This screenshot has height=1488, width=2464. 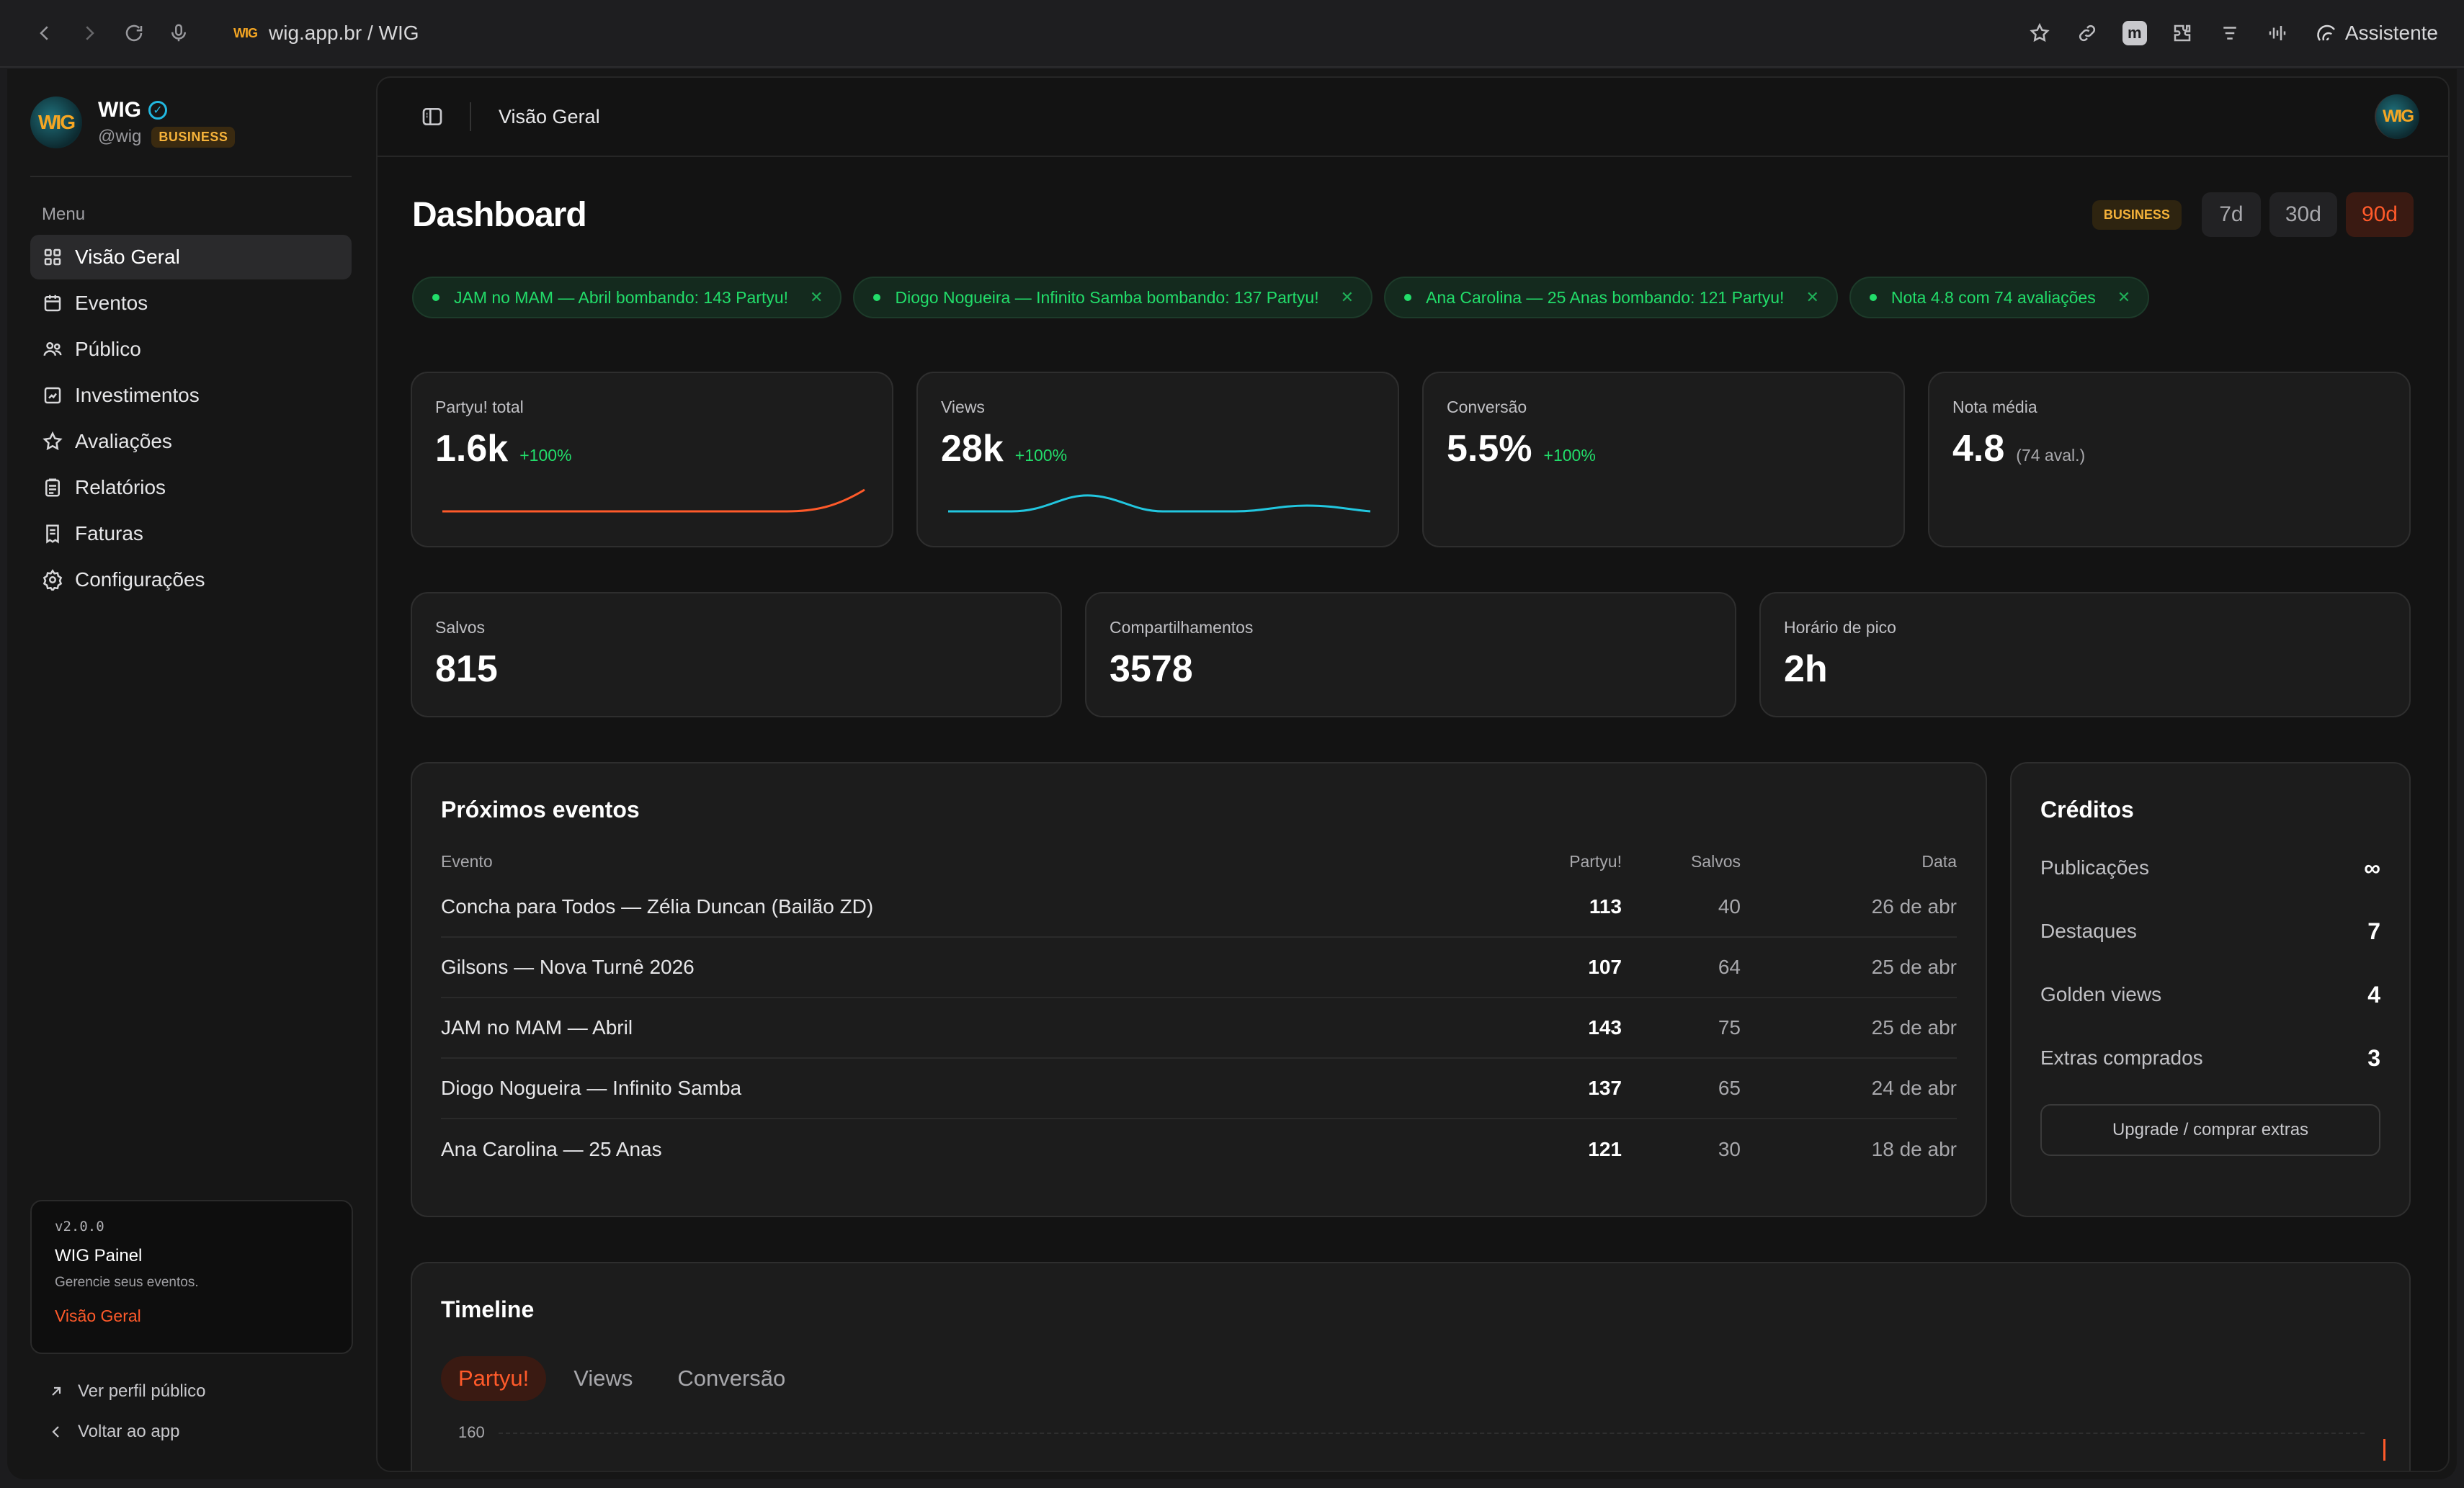 I want to click on reload-icon, so click(x=134, y=33).